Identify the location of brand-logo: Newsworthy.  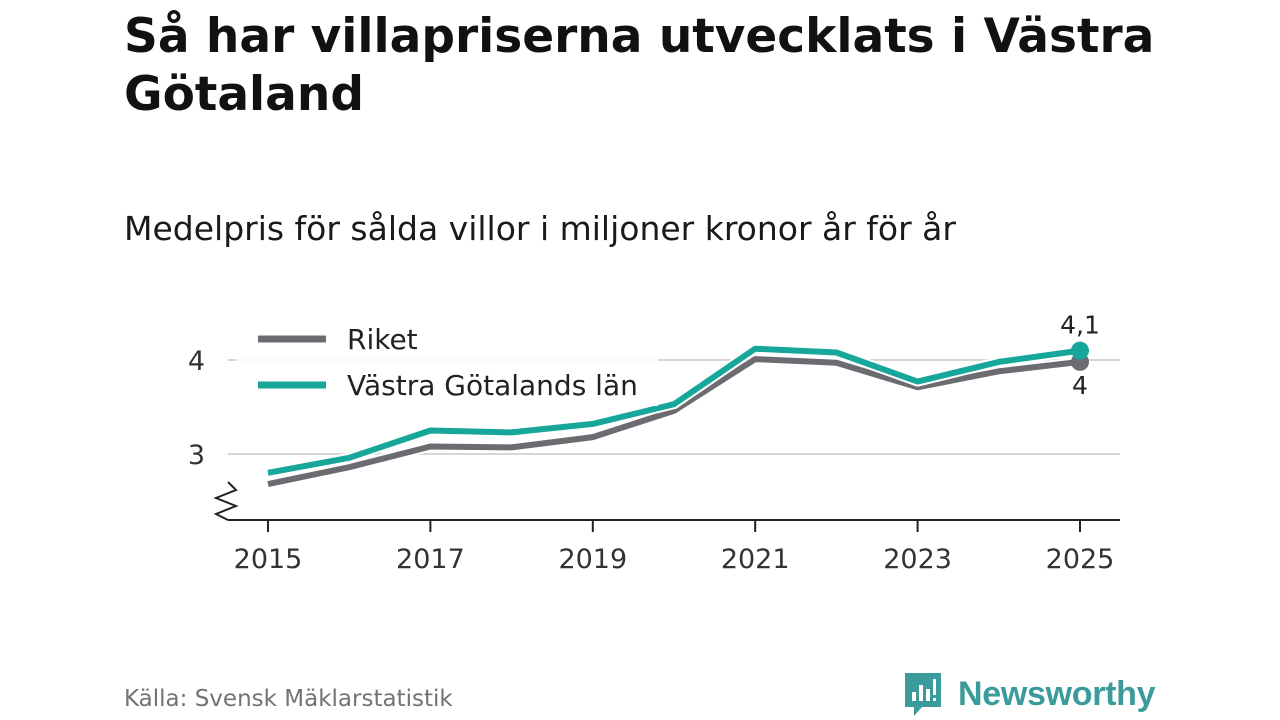
(1029, 694).